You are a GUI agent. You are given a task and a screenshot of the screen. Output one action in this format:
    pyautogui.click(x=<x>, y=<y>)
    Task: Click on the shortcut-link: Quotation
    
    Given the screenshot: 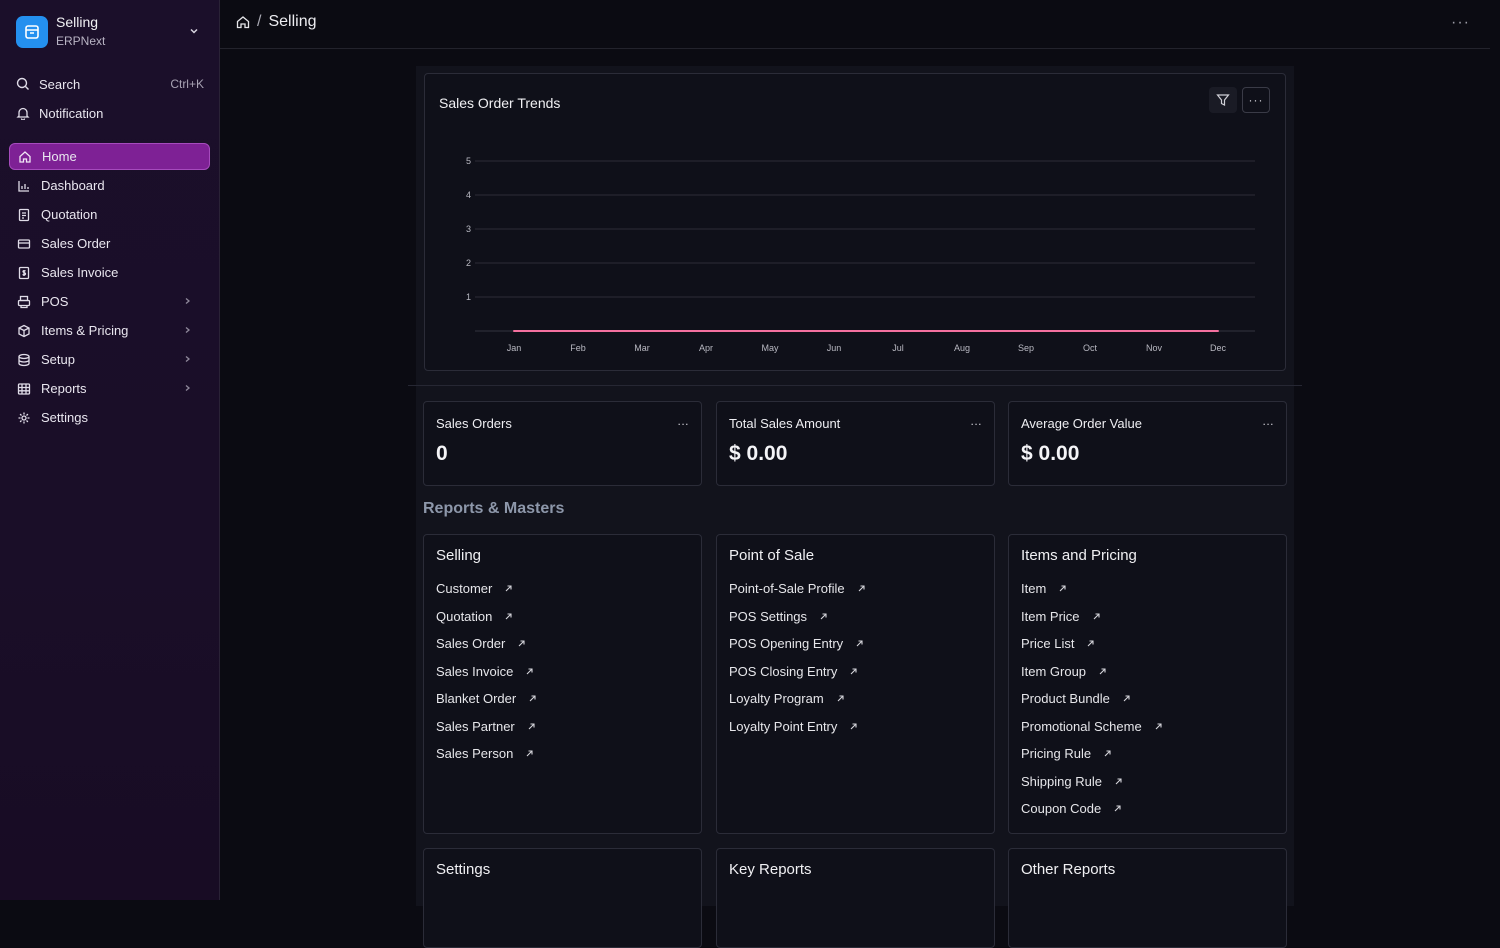 What is the action you would take?
    pyautogui.click(x=486, y=623)
    